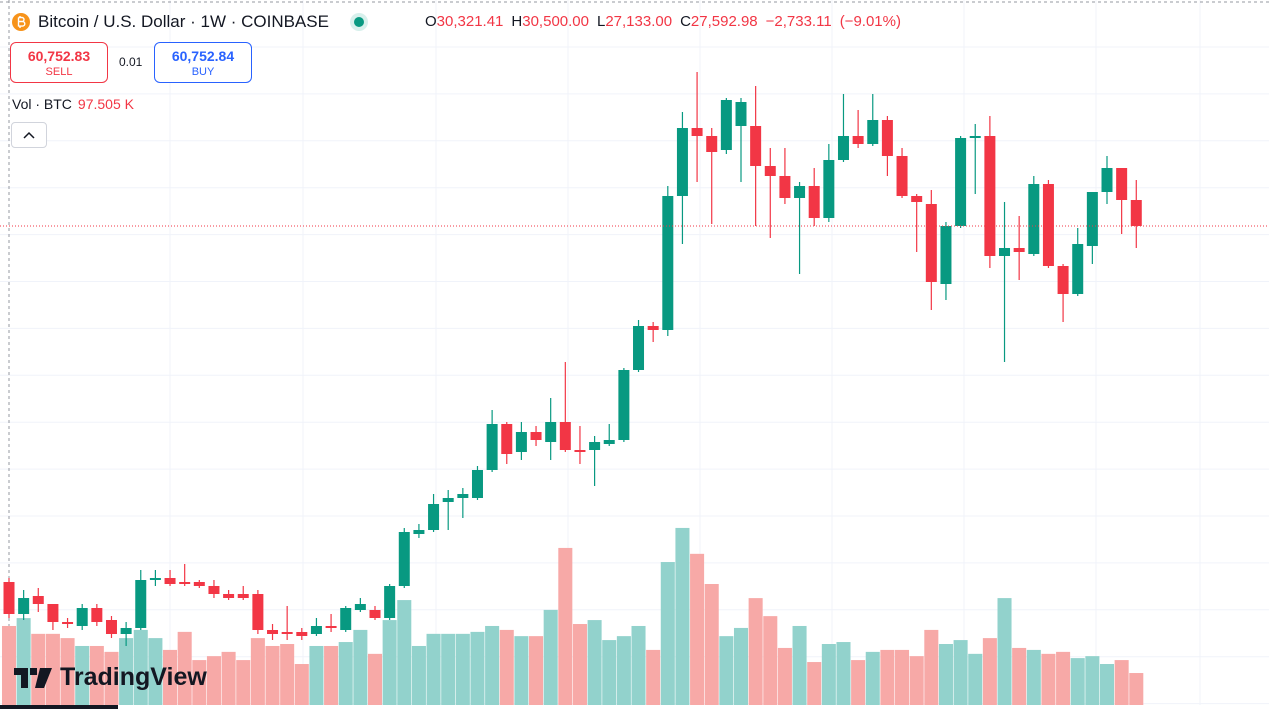  I want to click on buy-button: 60,752.84 BUY, so click(203, 62).